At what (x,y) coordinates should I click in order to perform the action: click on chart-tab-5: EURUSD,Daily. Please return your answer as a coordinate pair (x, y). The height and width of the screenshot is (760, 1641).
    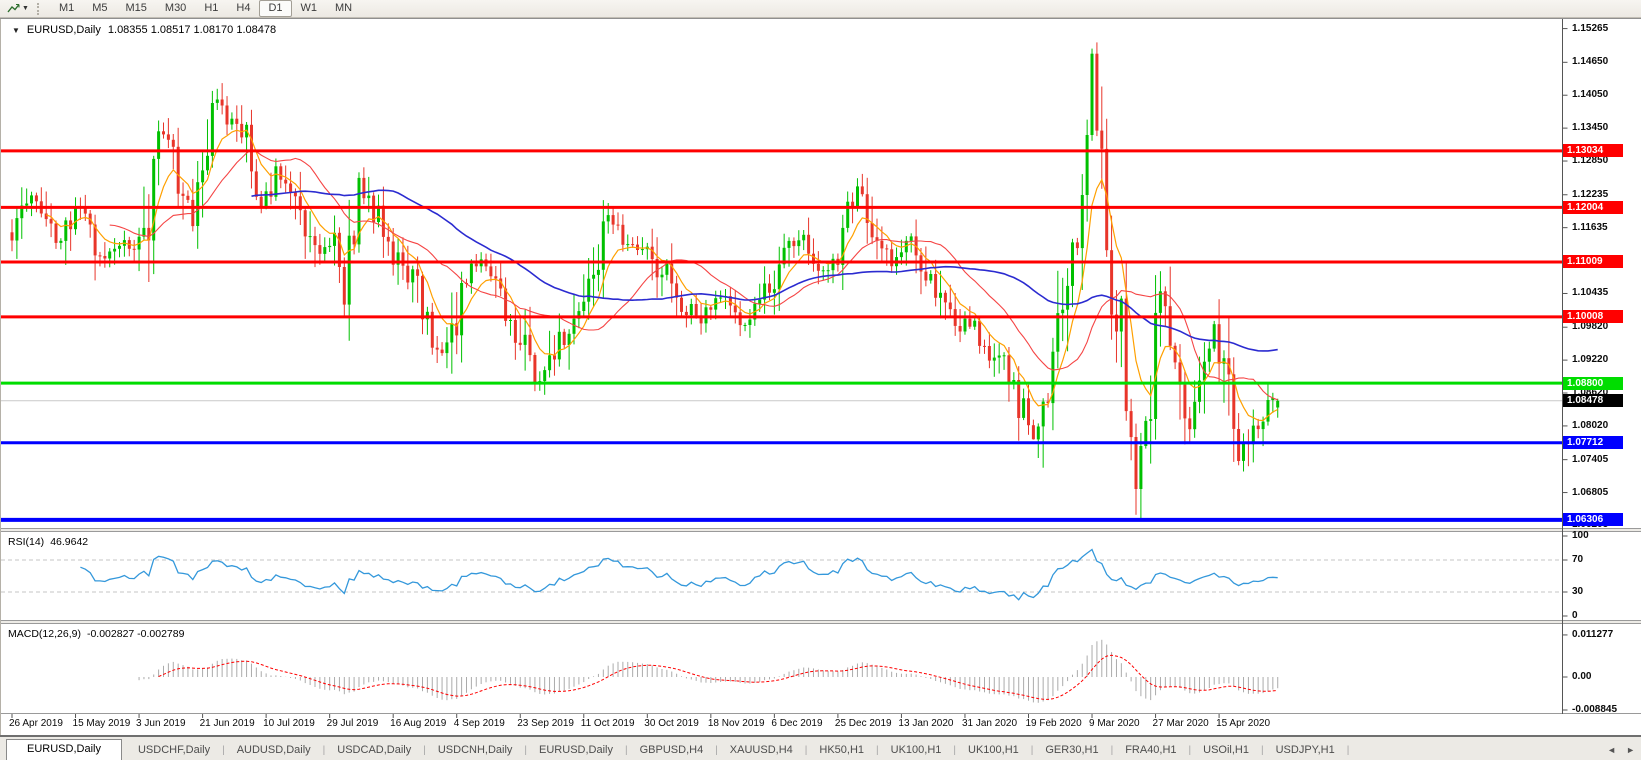
    Looking at the image, I should click on (576, 750).